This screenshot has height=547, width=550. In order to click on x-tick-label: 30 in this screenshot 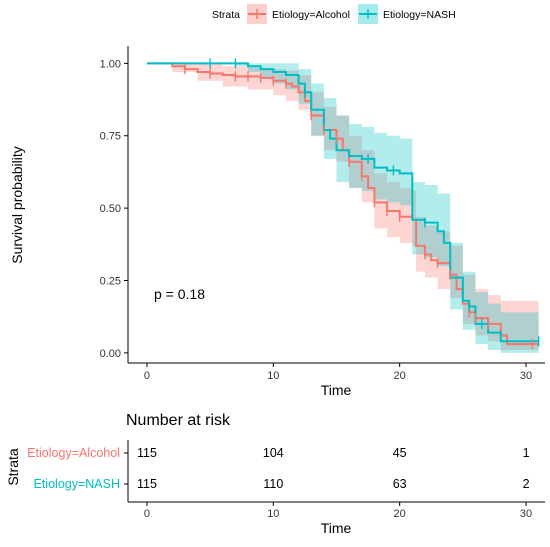, I will do `click(526, 376)`.